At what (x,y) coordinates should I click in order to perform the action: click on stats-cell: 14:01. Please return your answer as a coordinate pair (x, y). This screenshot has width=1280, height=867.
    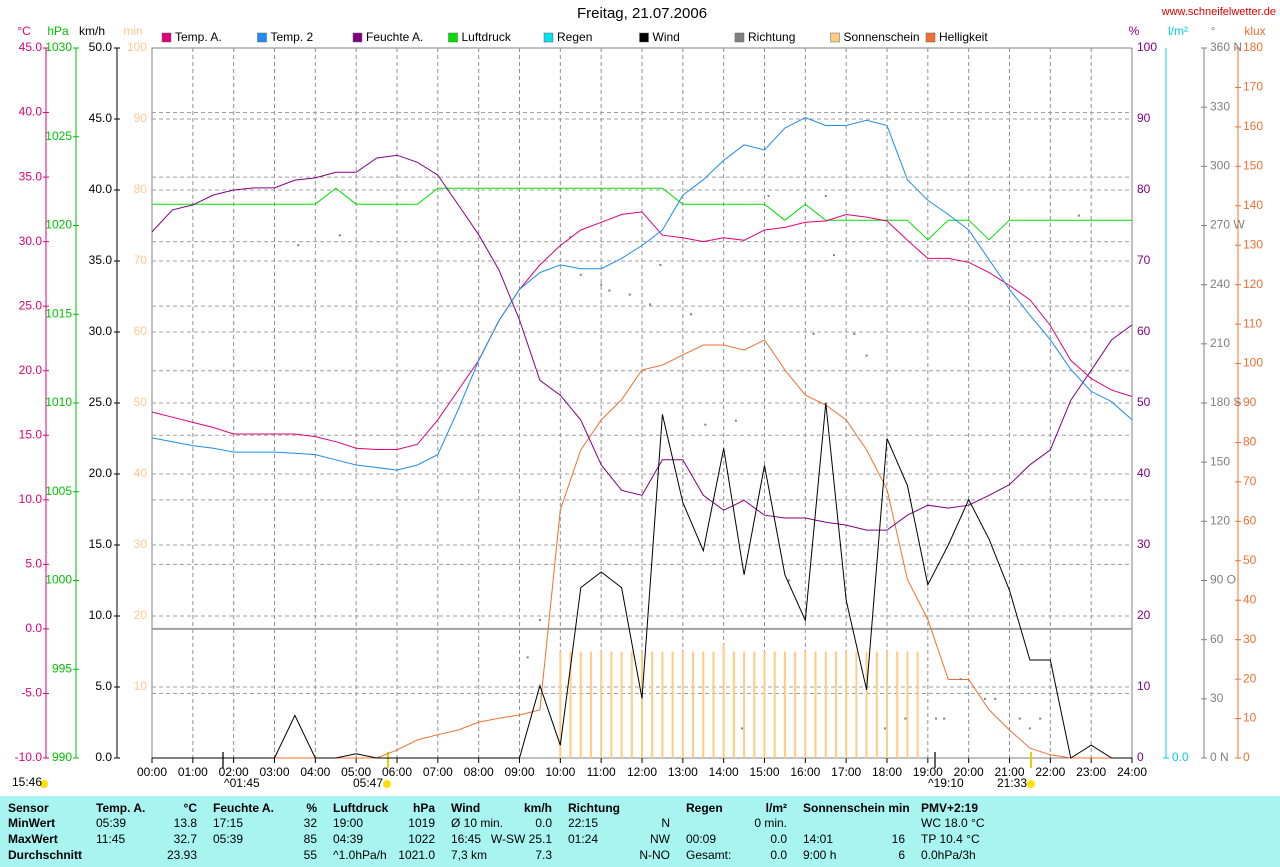
    Looking at the image, I should click on (818, 839).